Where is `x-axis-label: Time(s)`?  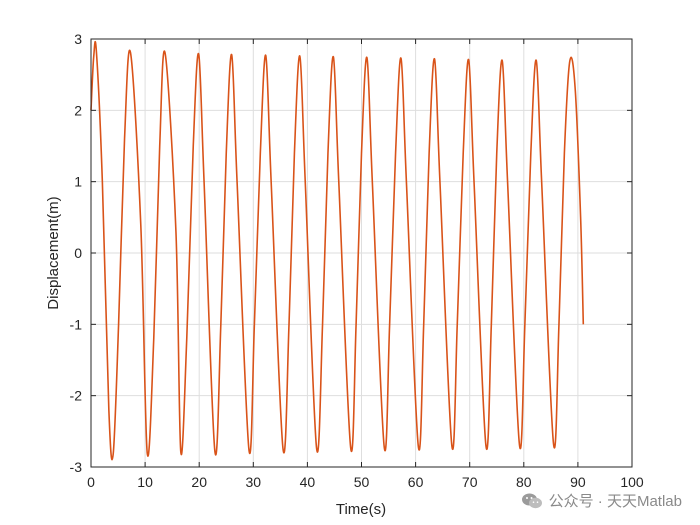 x-axis-label: Time(s) is located at coordinates (361, 509).